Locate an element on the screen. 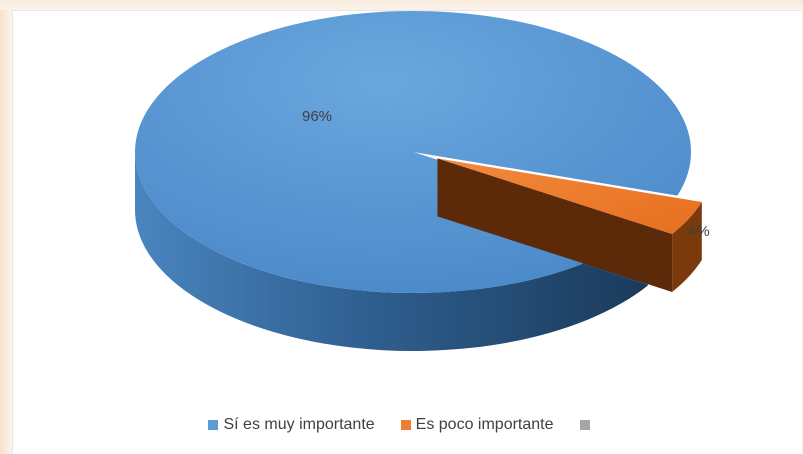  legend-label-0: Sí es muy importante is located at coordinates (299, 424).